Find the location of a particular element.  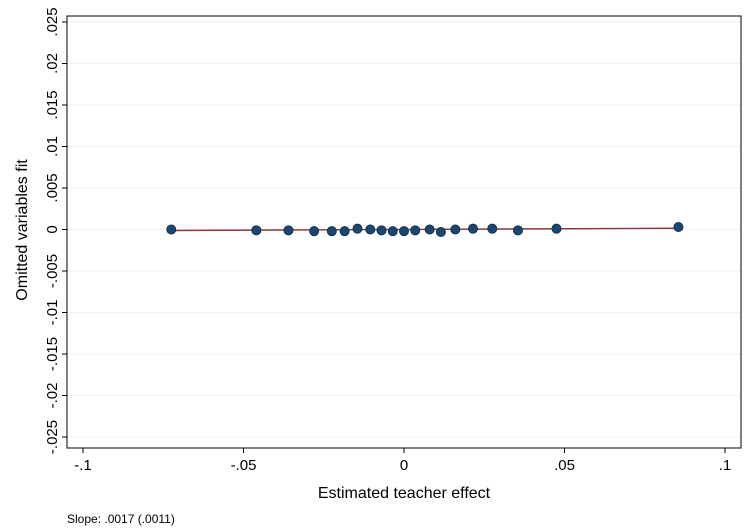

y-tick-label: .01 is located at coordinates (52, 146).